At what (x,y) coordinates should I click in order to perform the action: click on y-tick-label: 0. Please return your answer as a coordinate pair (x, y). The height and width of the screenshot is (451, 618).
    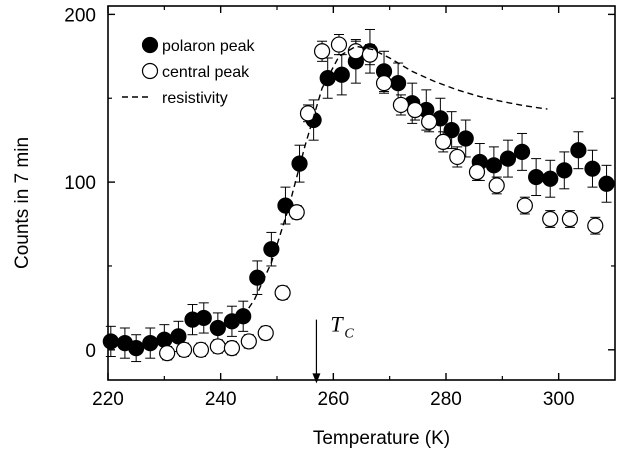
    Looking at the image, I should click on (90, 351).